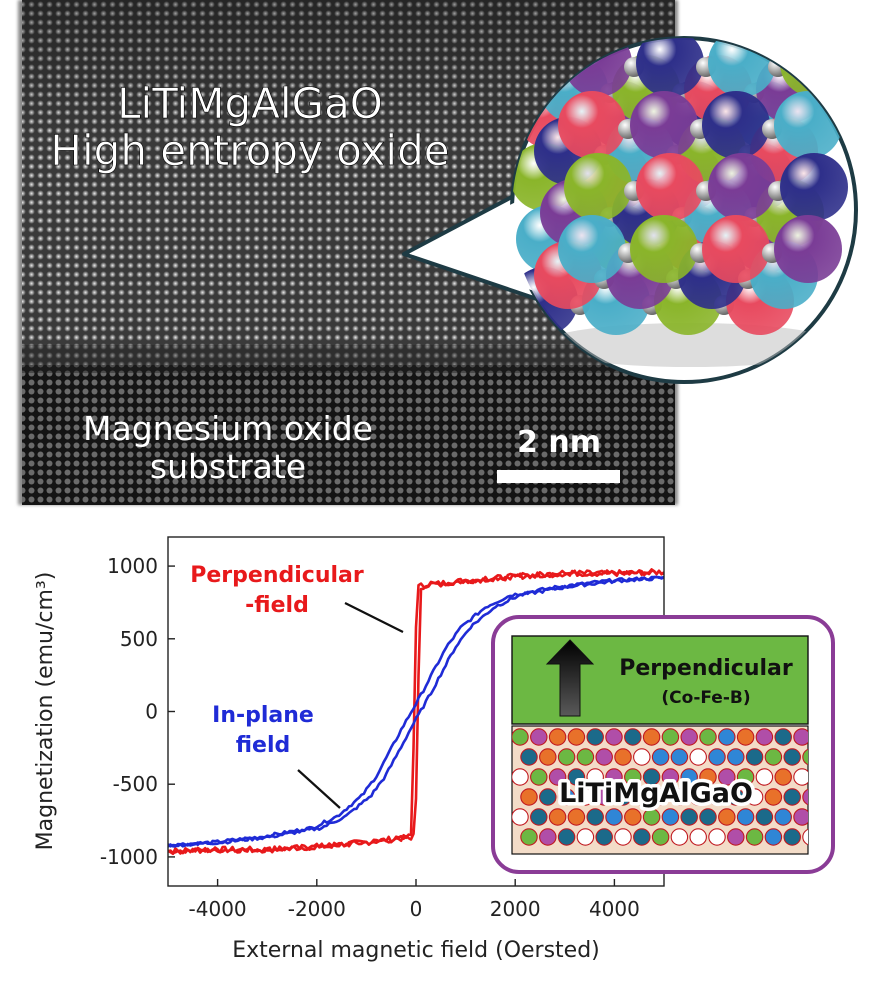 Image resolution: width=869 pixels, height=981 pixels. I want to click on micro-title-line1: LiTiMgAlGaO, so click(250, 103).